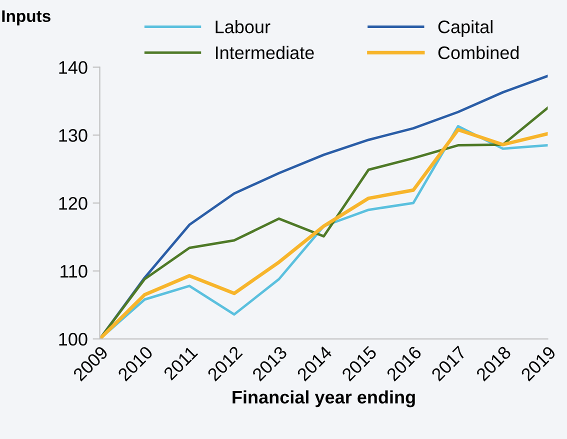 The height and width of the screenshot is (439, 567). I want to click on legend-label: Capital, so click(465, 28).